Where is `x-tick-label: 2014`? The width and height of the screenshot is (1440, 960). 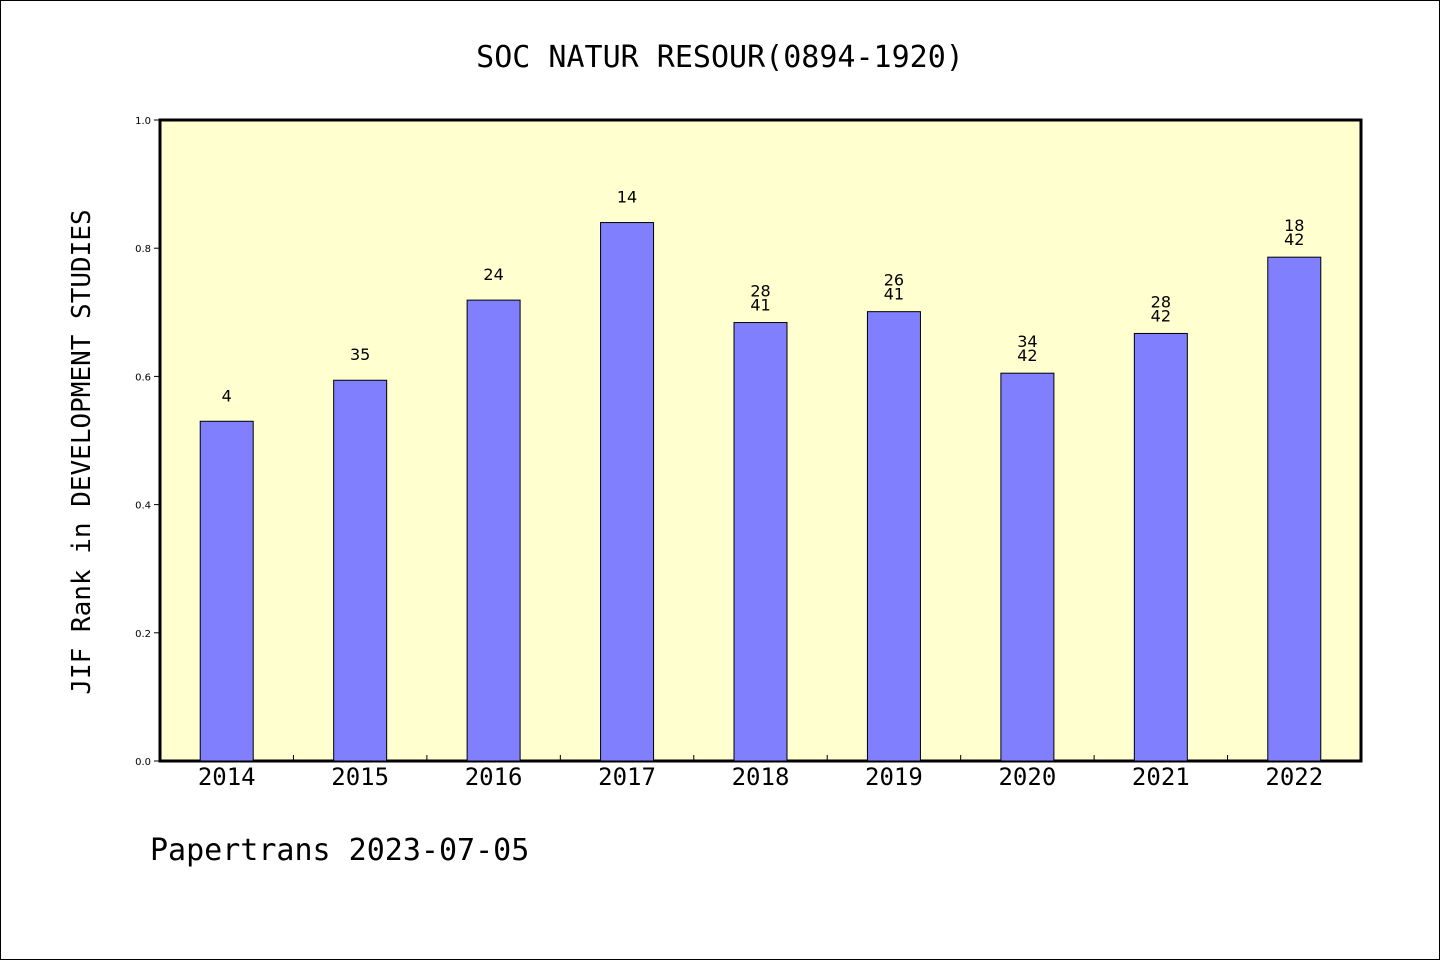
x-tick-label: 2014 is located at coordinates (227, 777).